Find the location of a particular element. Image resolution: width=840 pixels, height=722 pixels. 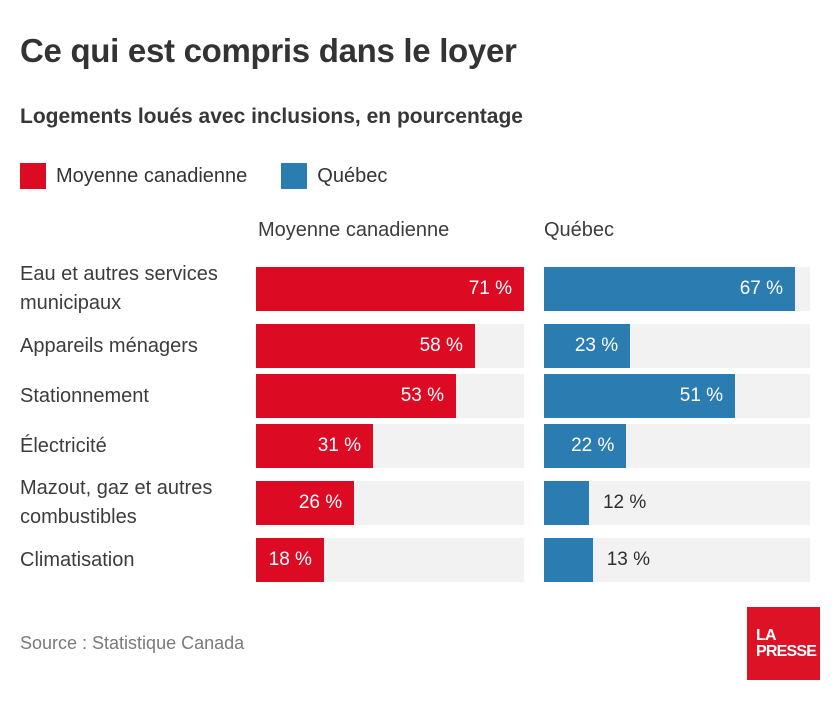

chart-row: Appareils ménagers 58 % 23 % is located at coordinates (420, 346).